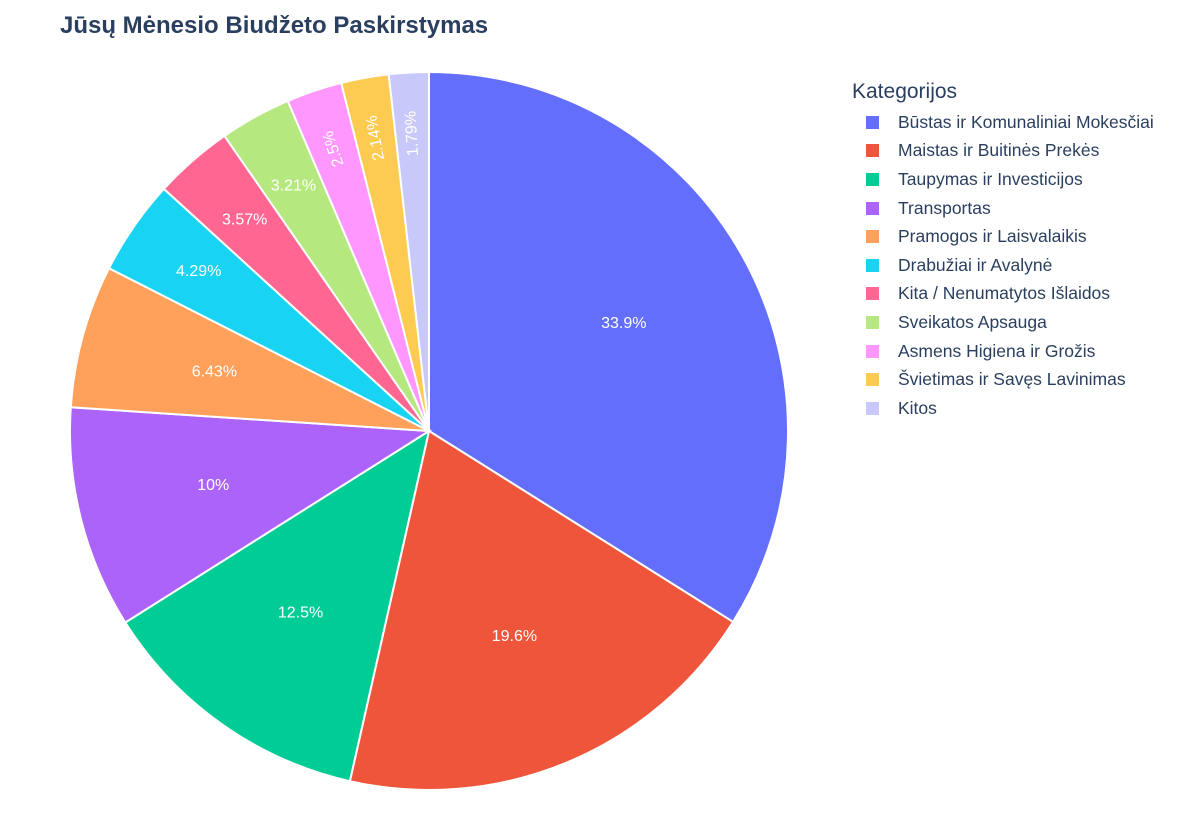  What do you see at coordinates (917, 407) in the screenshot?
I see `legend-label: Kitos` at bounding box center [917, 407].